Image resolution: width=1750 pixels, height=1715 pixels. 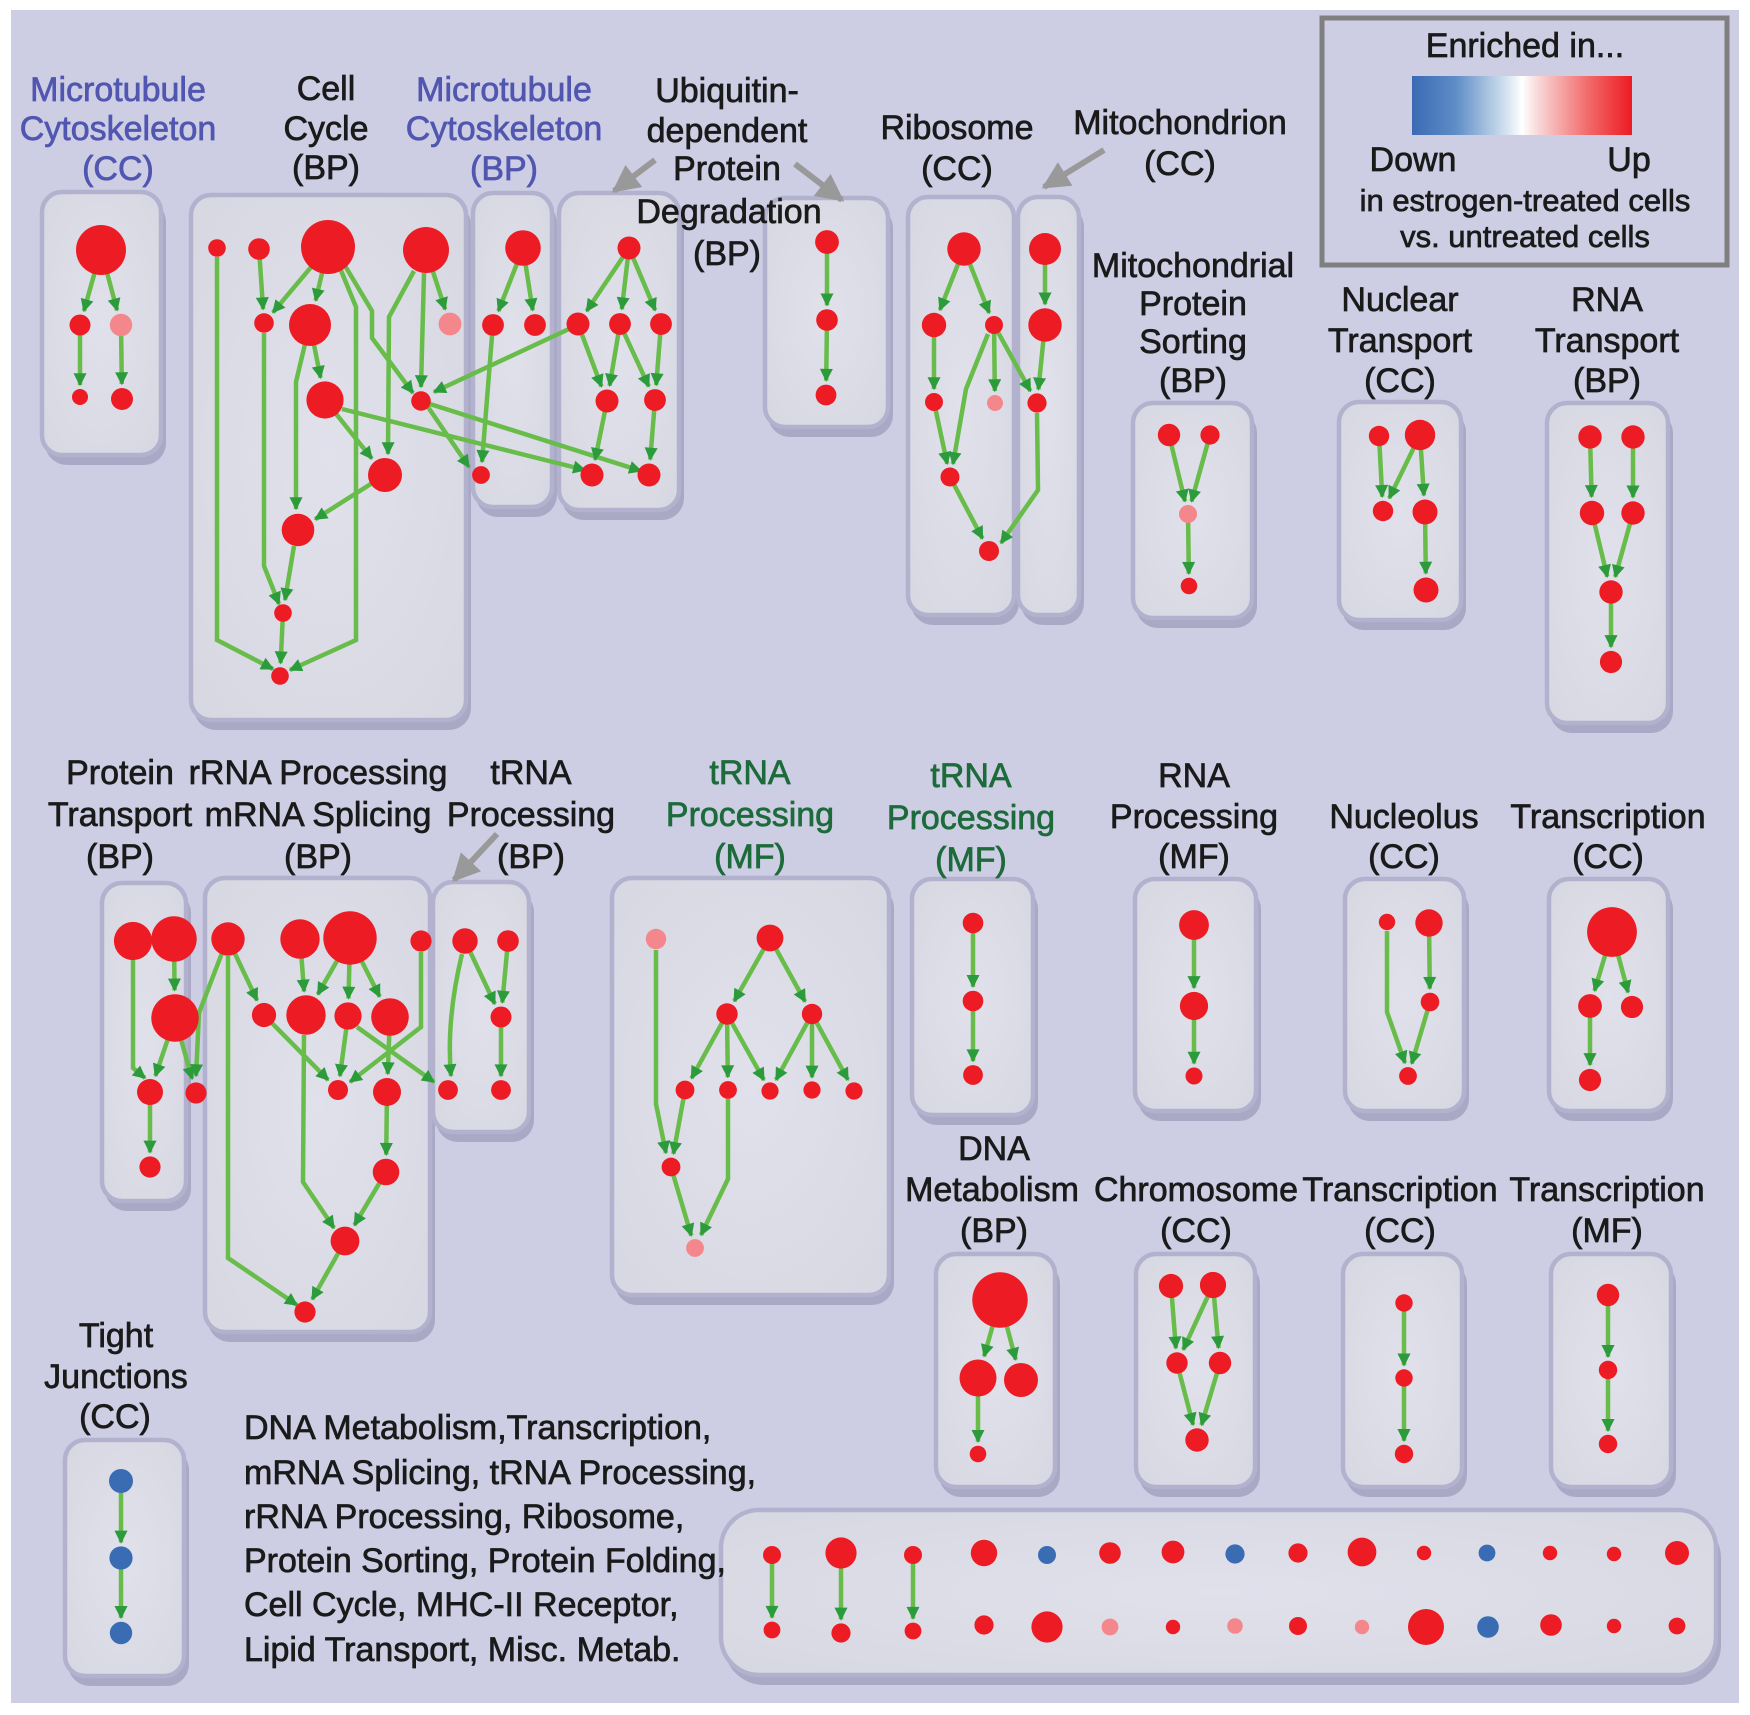 I want to click on svg-text: Junctions, so click(x=116, y=1377).